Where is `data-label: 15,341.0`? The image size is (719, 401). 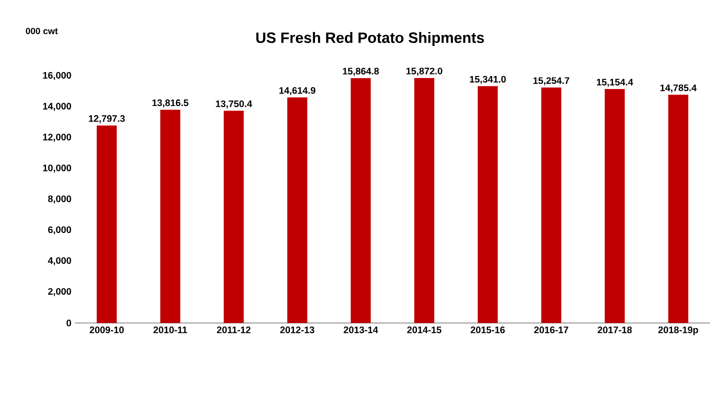 data-label: 15,341.0 is located at coordinates (488, 80).